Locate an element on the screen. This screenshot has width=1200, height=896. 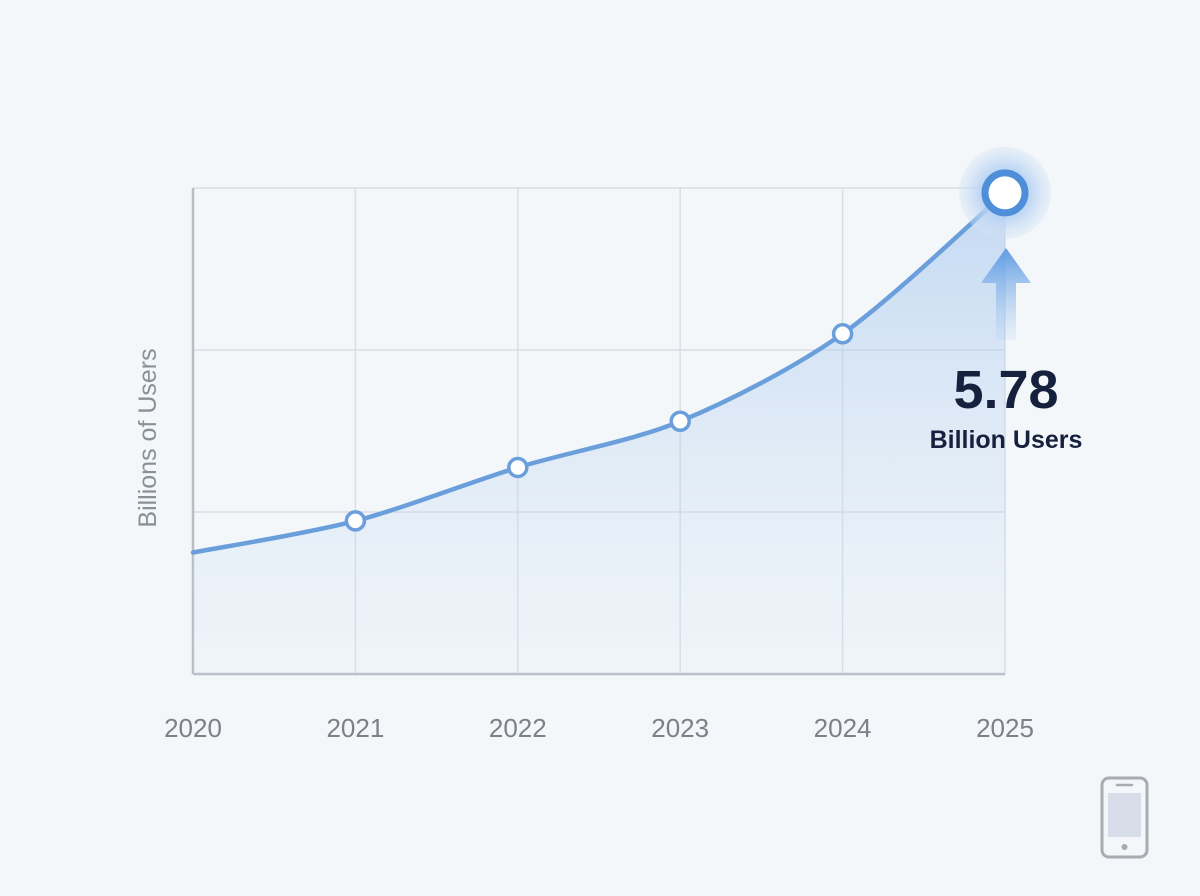
x-tick-label: 2022 is located at coordinates (518, 728).